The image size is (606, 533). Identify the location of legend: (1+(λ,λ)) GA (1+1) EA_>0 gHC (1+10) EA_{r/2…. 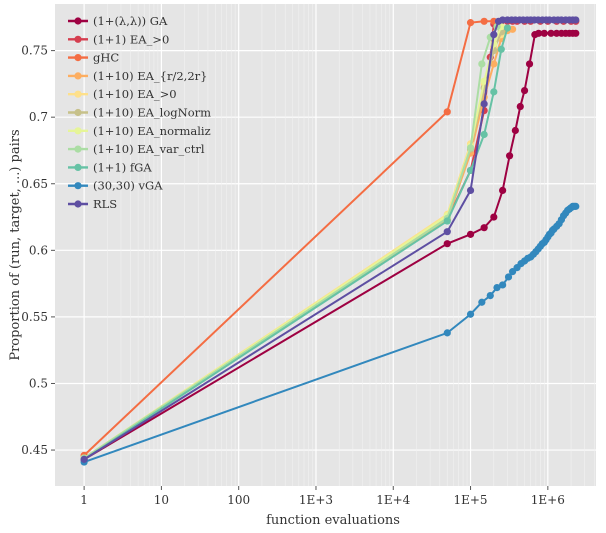
(139, 112).